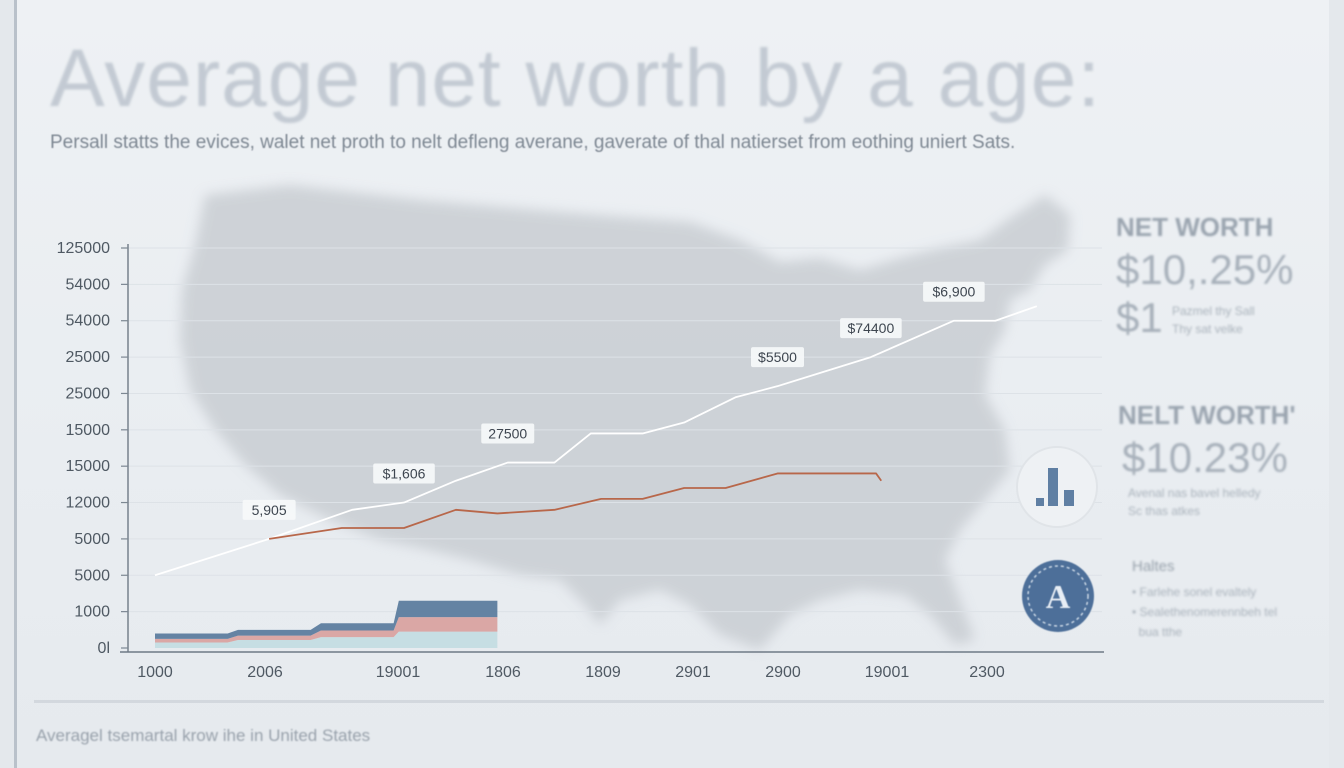  I want to click on x-tick-label: 1809, so click(603, 672).